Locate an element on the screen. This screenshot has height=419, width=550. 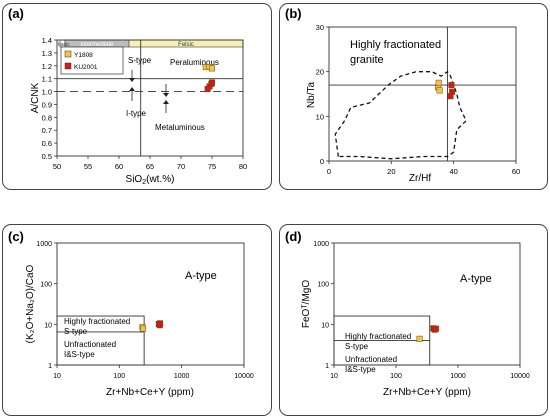
metaluminous-arrowhead-up is located at coordinates (166, 95).